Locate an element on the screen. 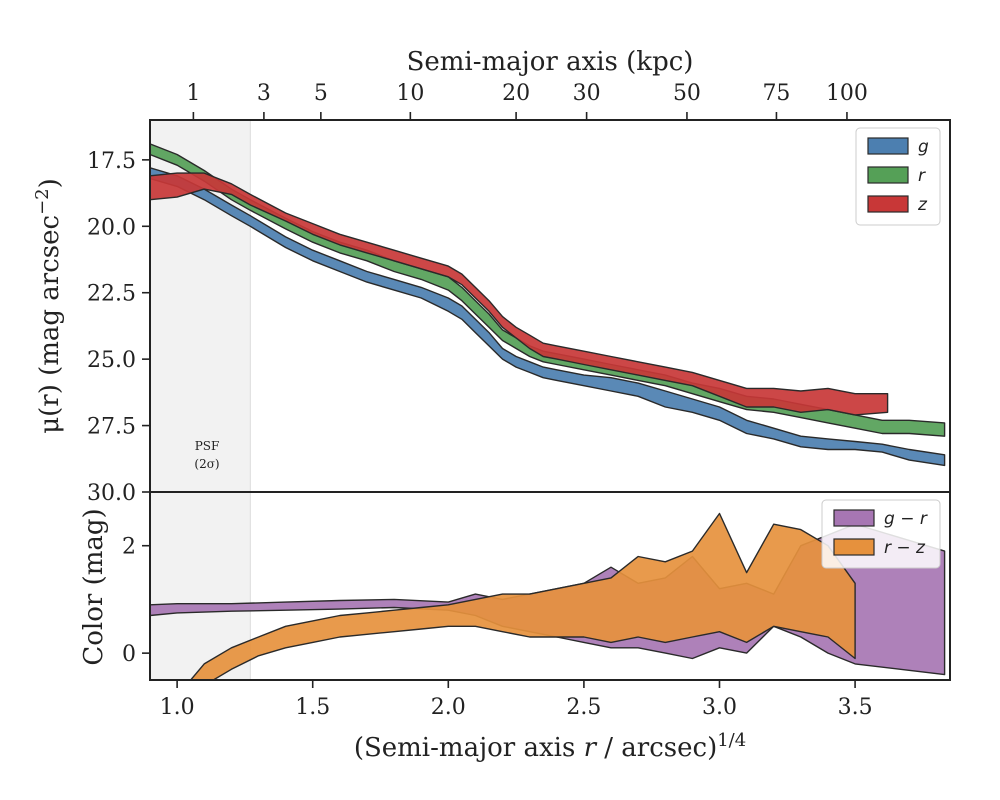 The width and height of the screenshot is (1000, 800). bottom-xtick-label-1: 1.5 is located at coordinates (312, 707).